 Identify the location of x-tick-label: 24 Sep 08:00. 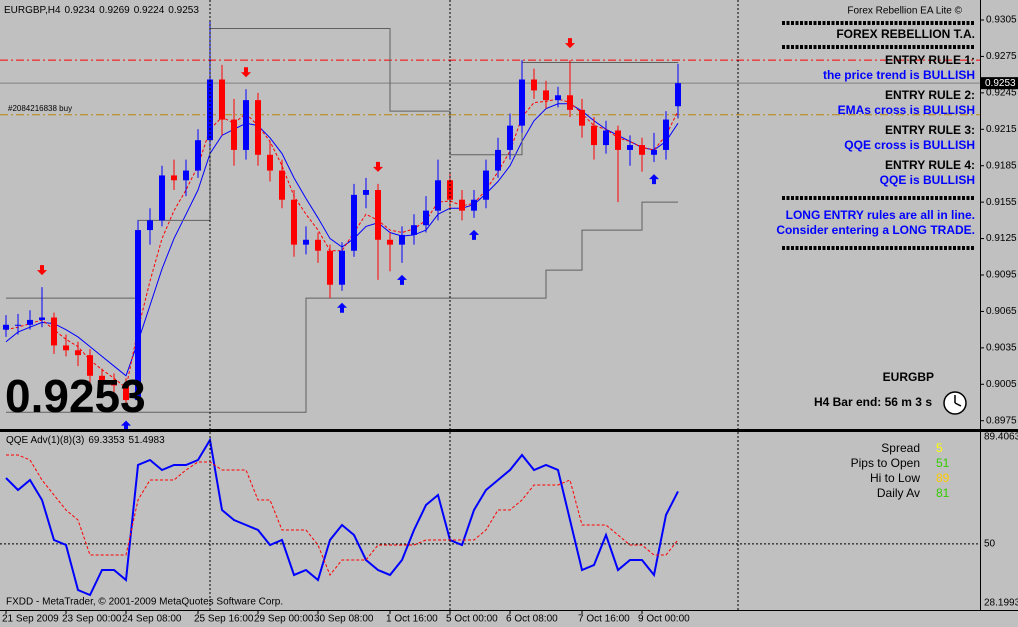
(152, 619).